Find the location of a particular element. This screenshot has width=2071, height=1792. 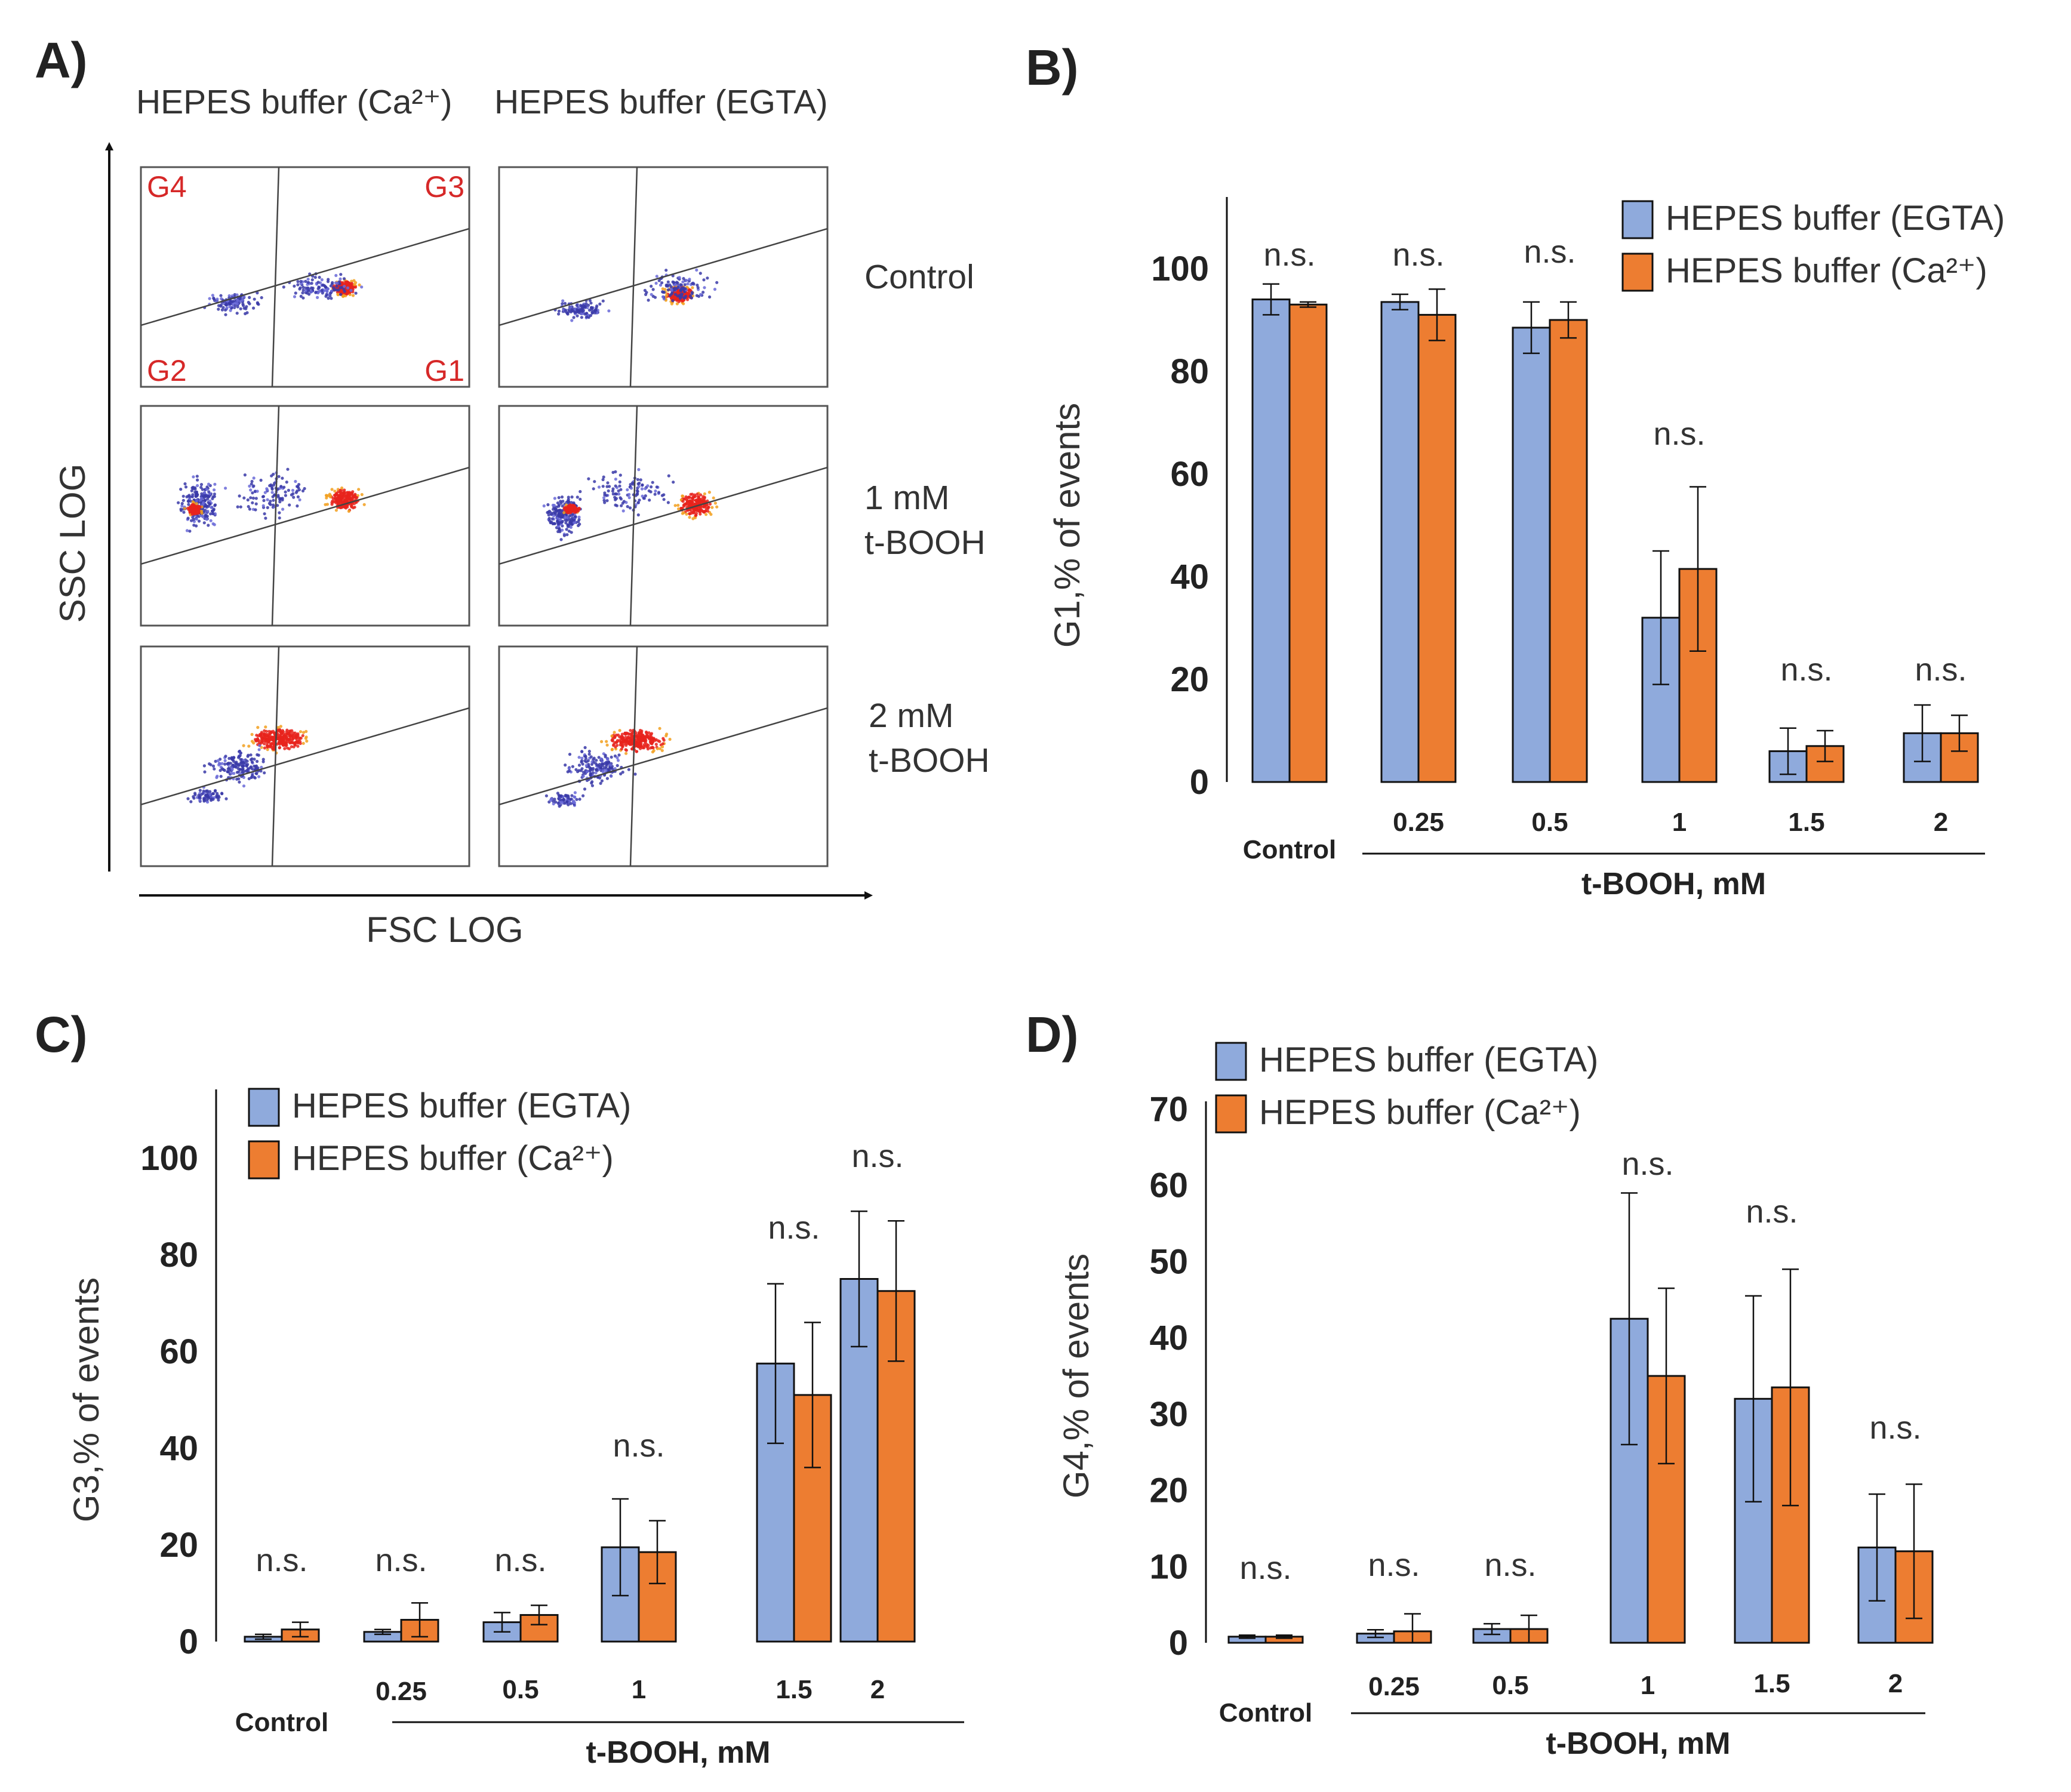

fsc-axis-label: FSC LOG is located at coordinates (444, 930).